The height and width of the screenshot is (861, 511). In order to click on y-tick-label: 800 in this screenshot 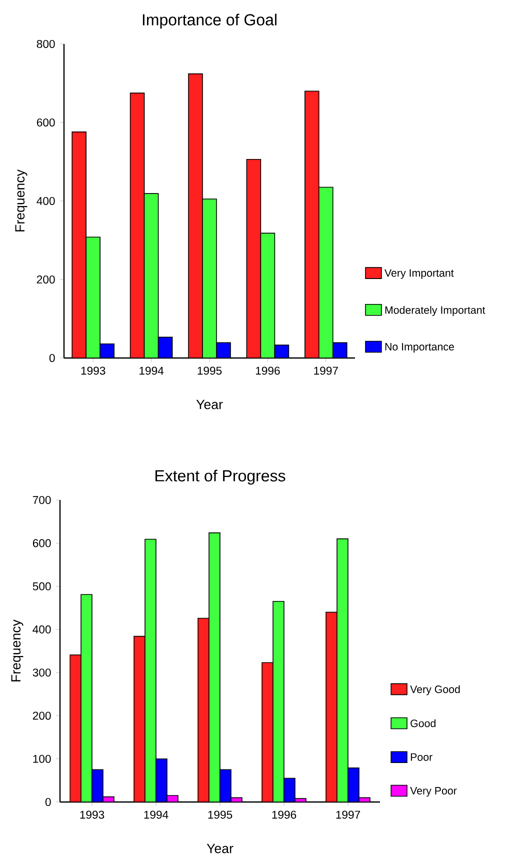, I will do `click(45, 44)`.